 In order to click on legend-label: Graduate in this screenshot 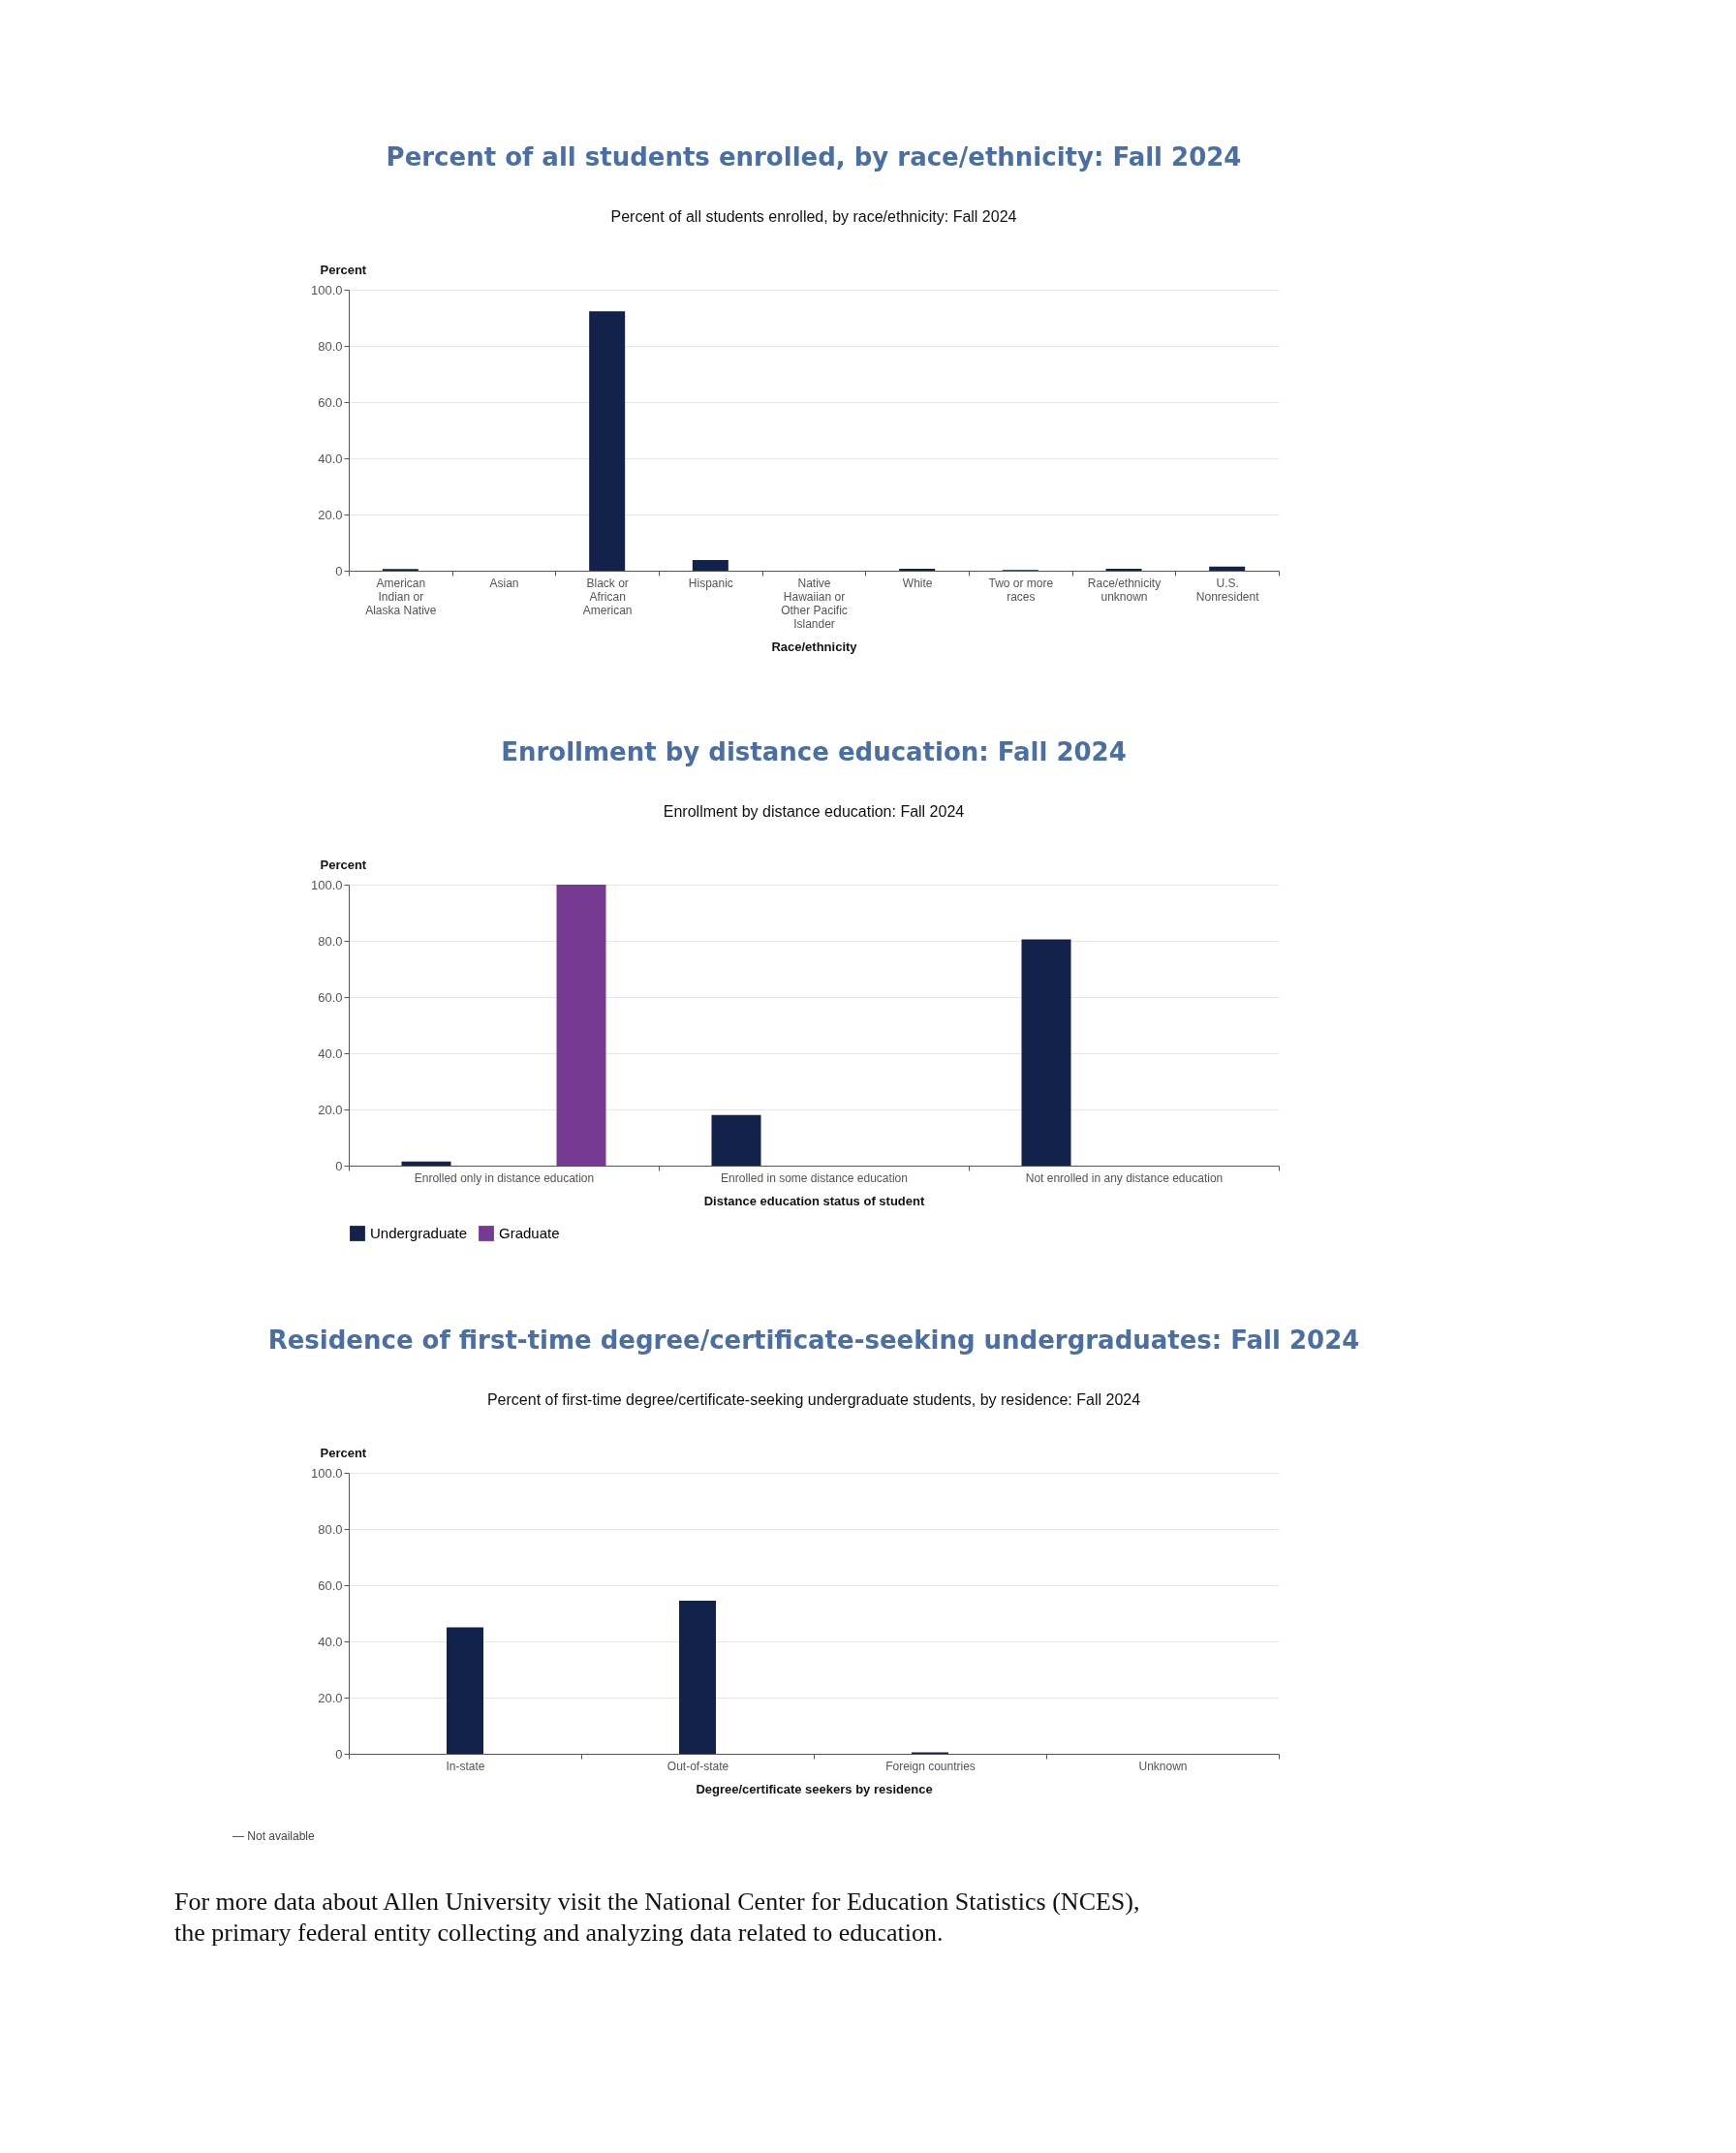, I will do `click(529, 1233)`.